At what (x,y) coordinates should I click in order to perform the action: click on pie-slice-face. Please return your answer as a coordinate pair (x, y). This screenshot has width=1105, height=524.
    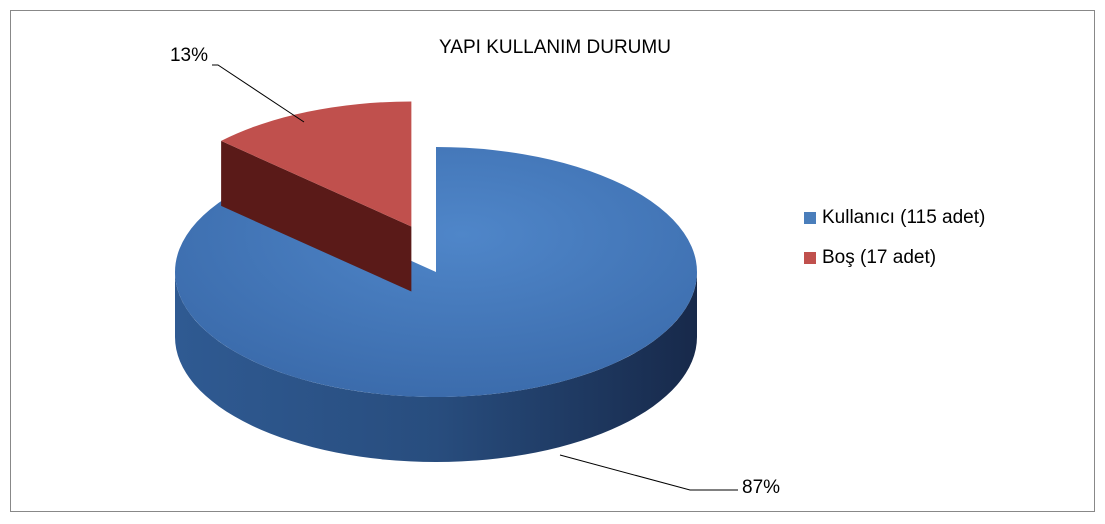
    Looking at the image, I should click on (316, 216).